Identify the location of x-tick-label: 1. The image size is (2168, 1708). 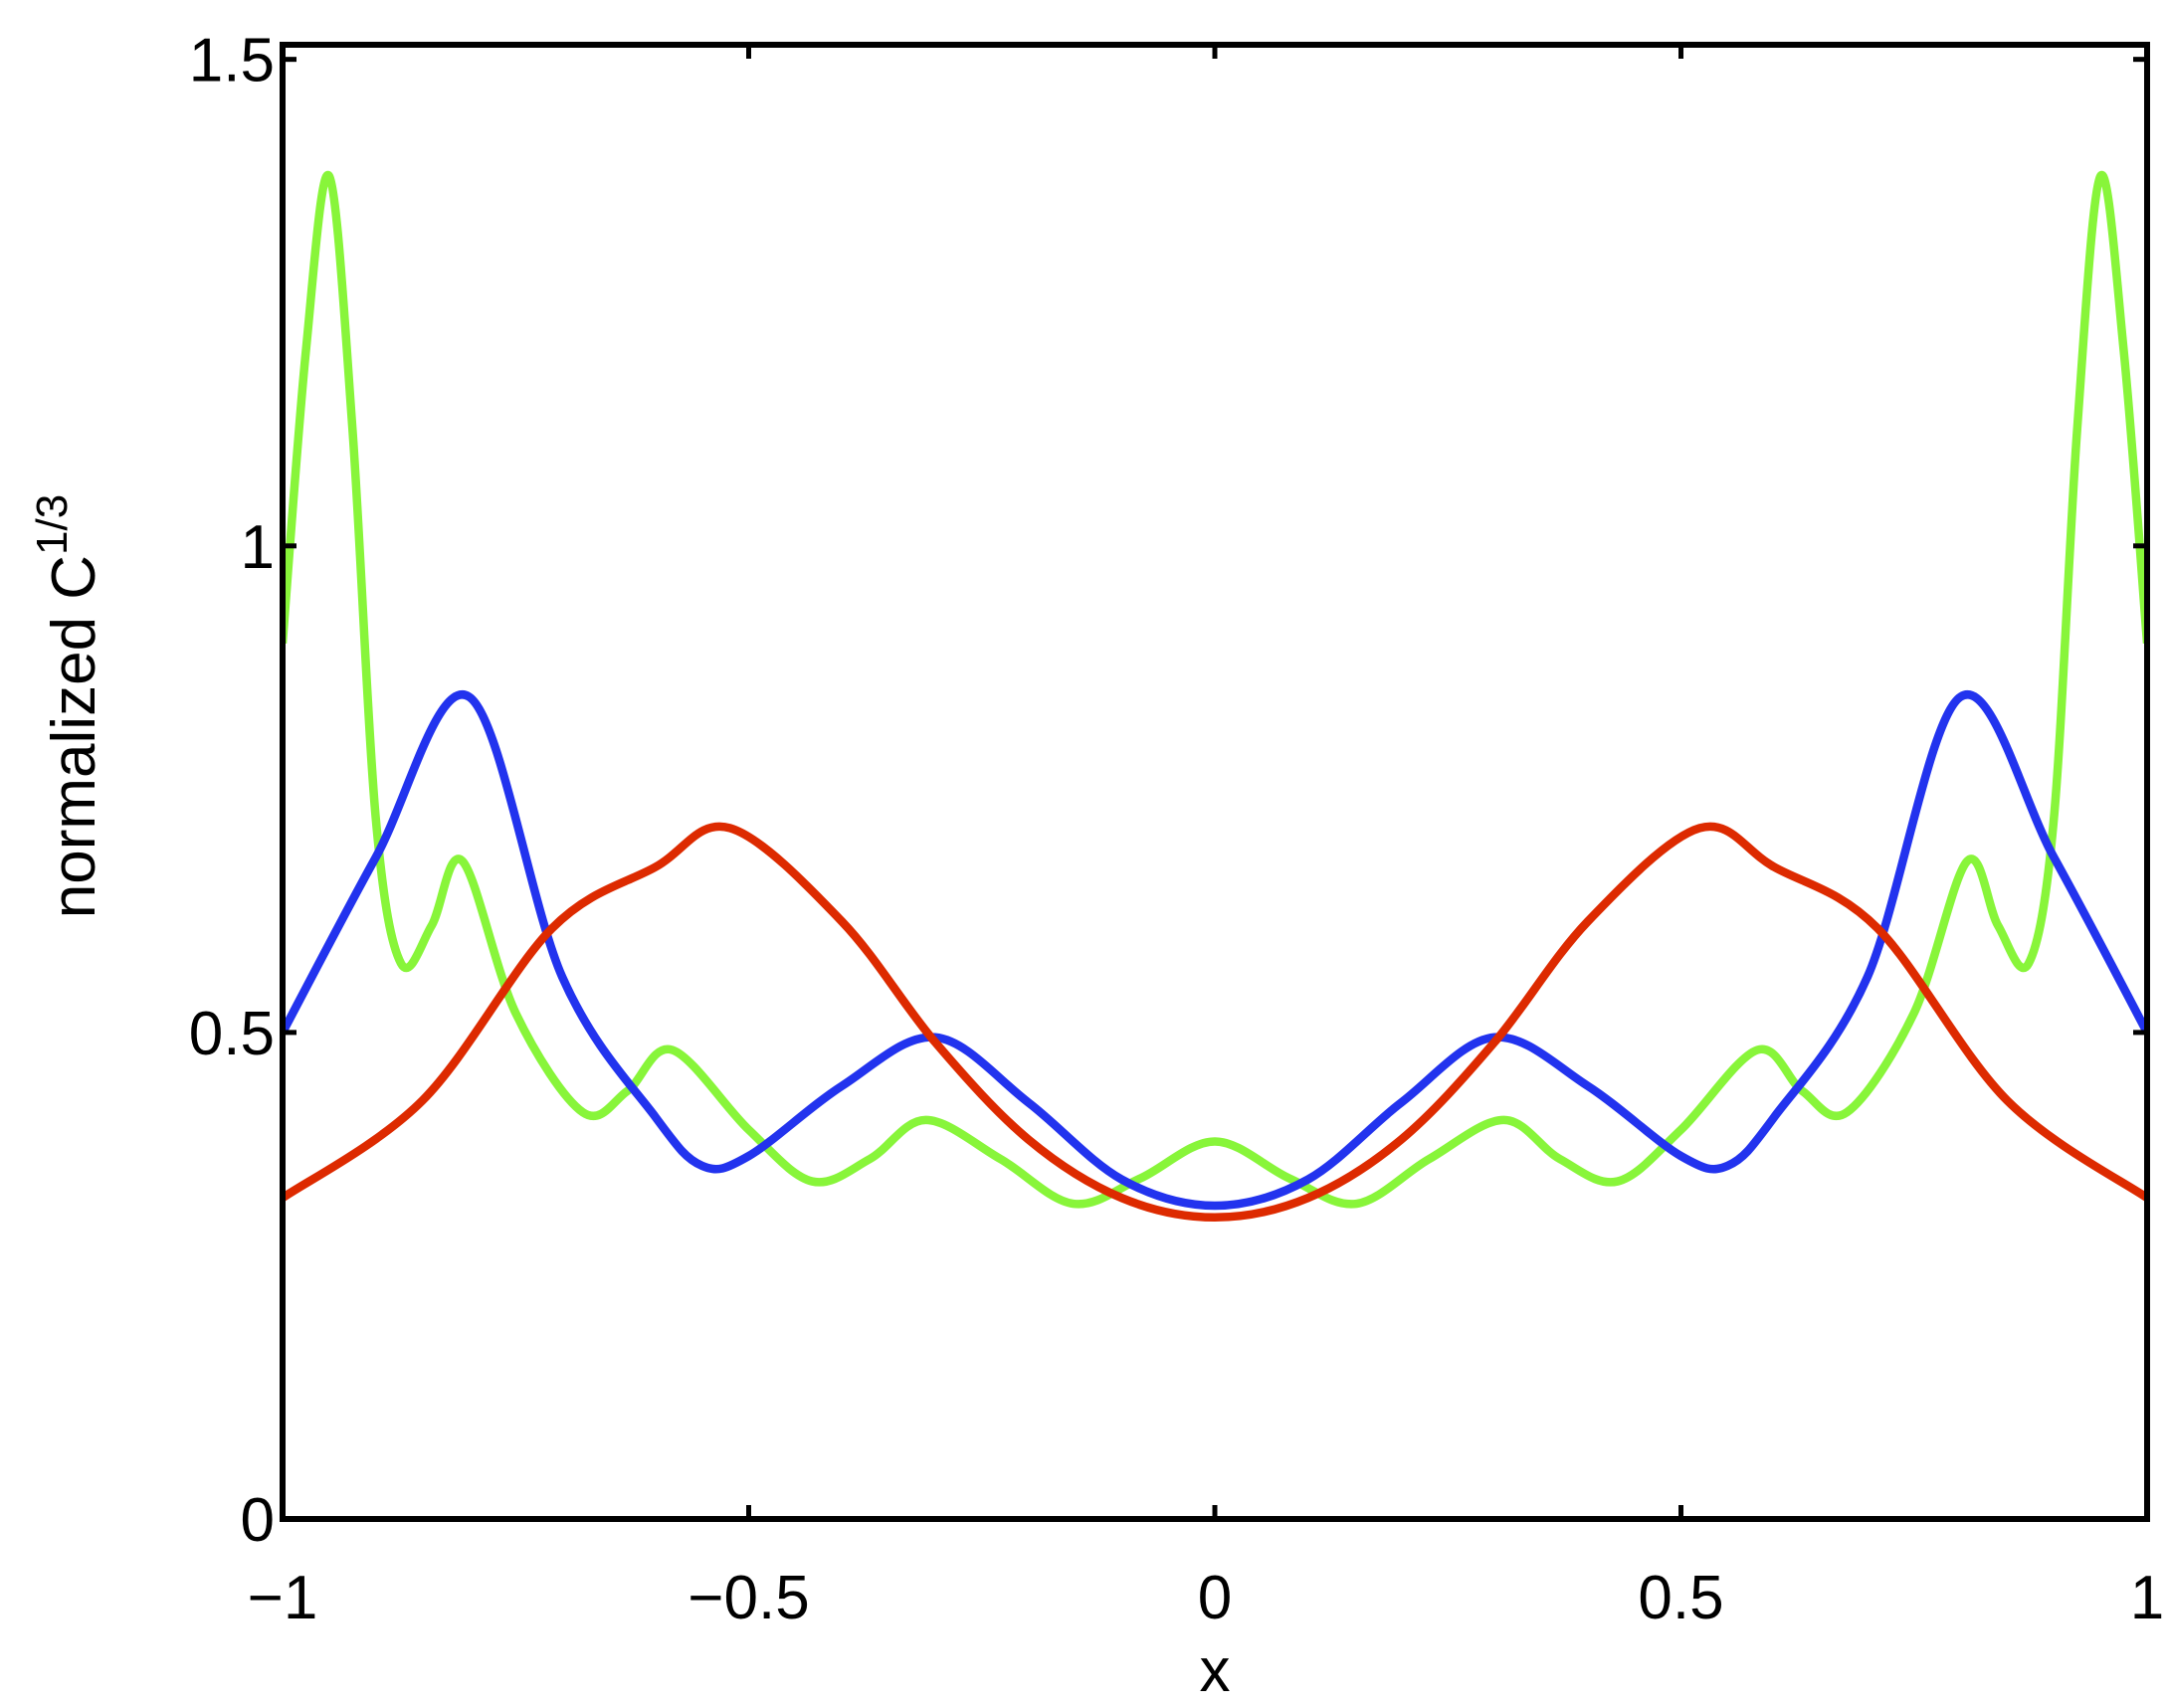
(2147, 1598).